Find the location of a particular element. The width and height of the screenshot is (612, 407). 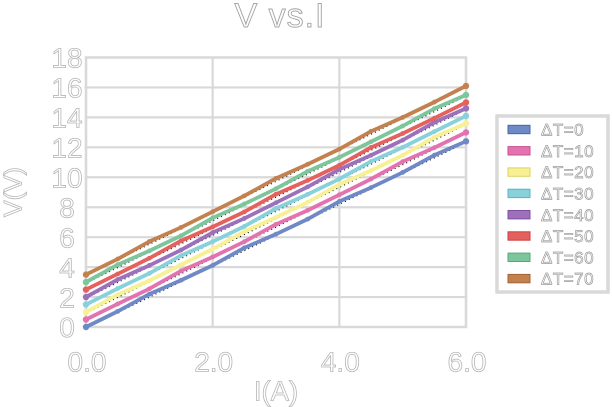

svg-text: 10 is located at coordinates (66, 177).